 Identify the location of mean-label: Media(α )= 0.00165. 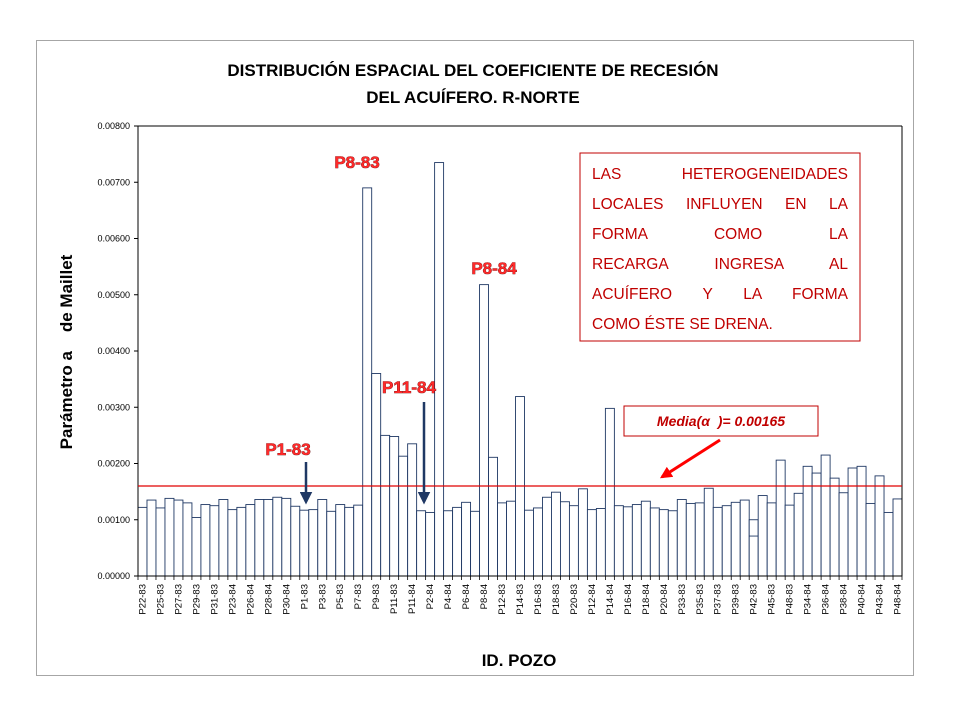
(721, 421).